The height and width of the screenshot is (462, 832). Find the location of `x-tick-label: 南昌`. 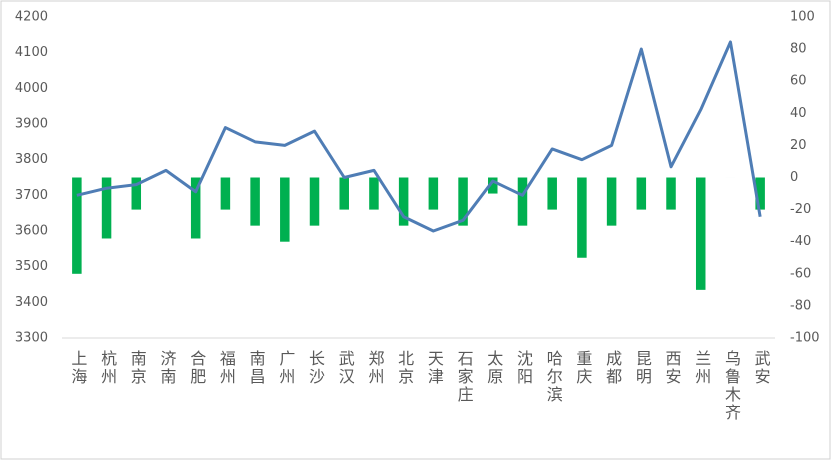

x-tick-label: 南昌 is located at coordinates (256, 368).